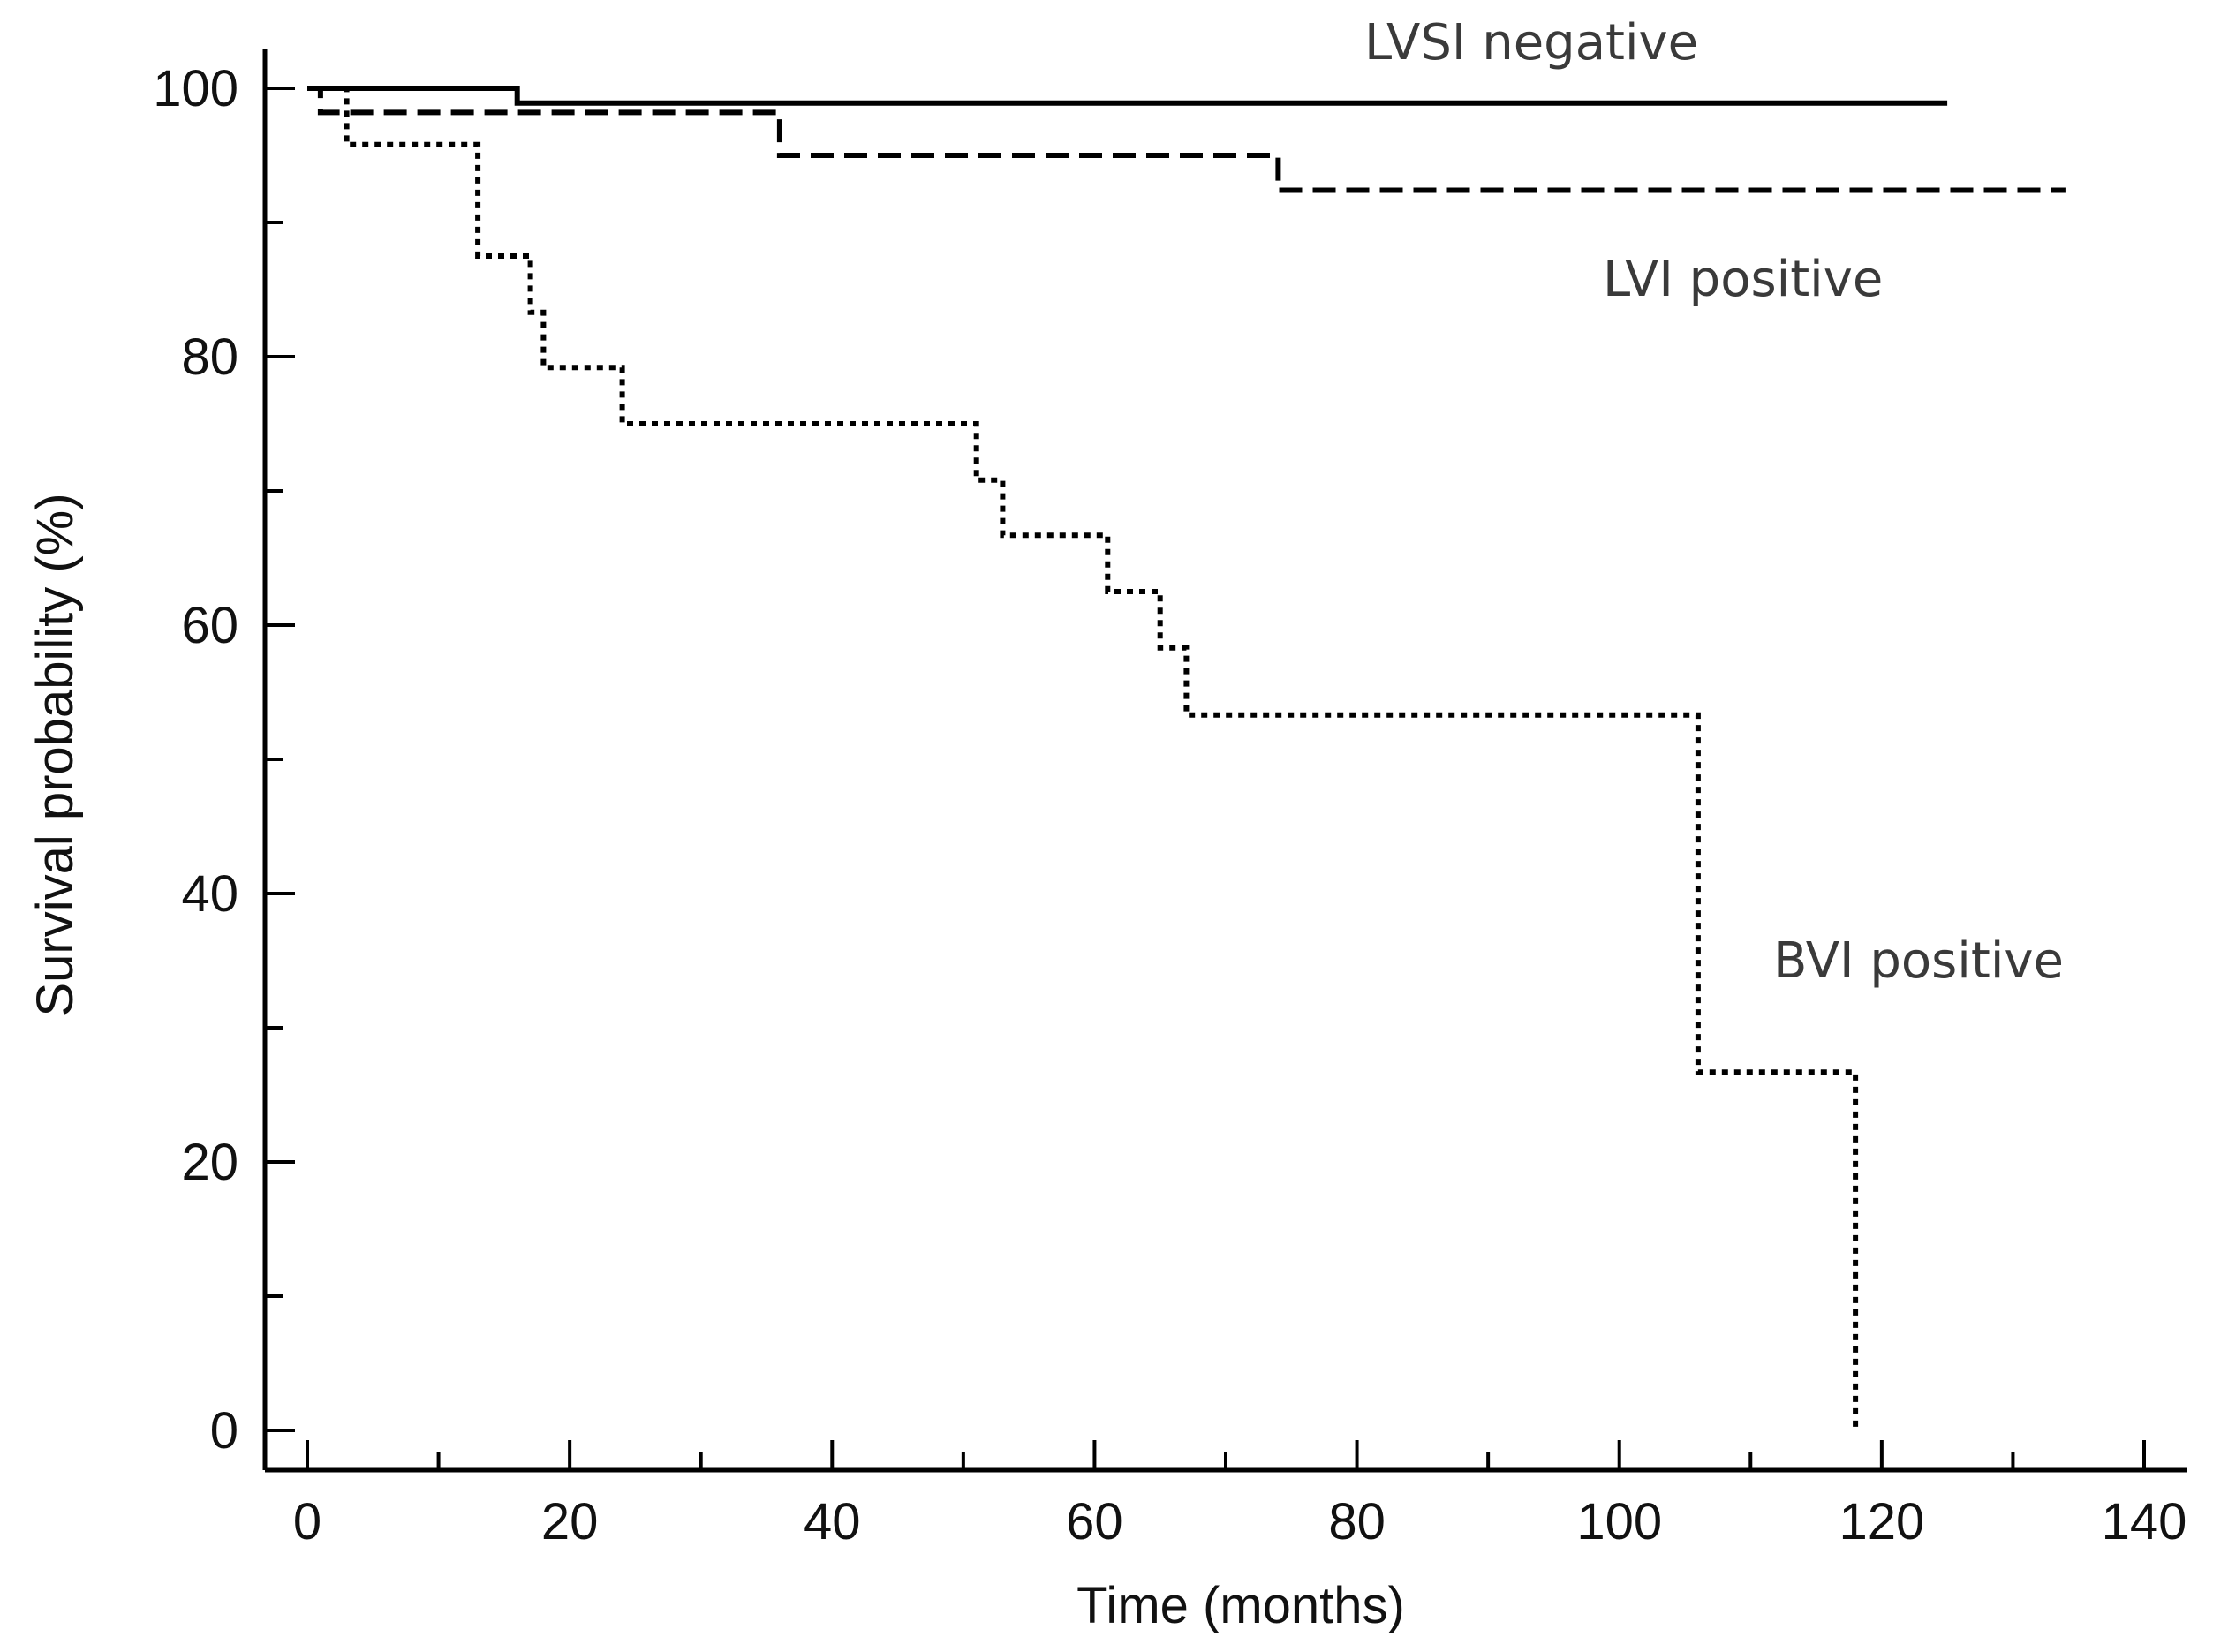 The image size is (2213, 1652). Describe the element at coordinates (1881, 1522) in the screenshot. I see `x-tick-label: 120` at that location.